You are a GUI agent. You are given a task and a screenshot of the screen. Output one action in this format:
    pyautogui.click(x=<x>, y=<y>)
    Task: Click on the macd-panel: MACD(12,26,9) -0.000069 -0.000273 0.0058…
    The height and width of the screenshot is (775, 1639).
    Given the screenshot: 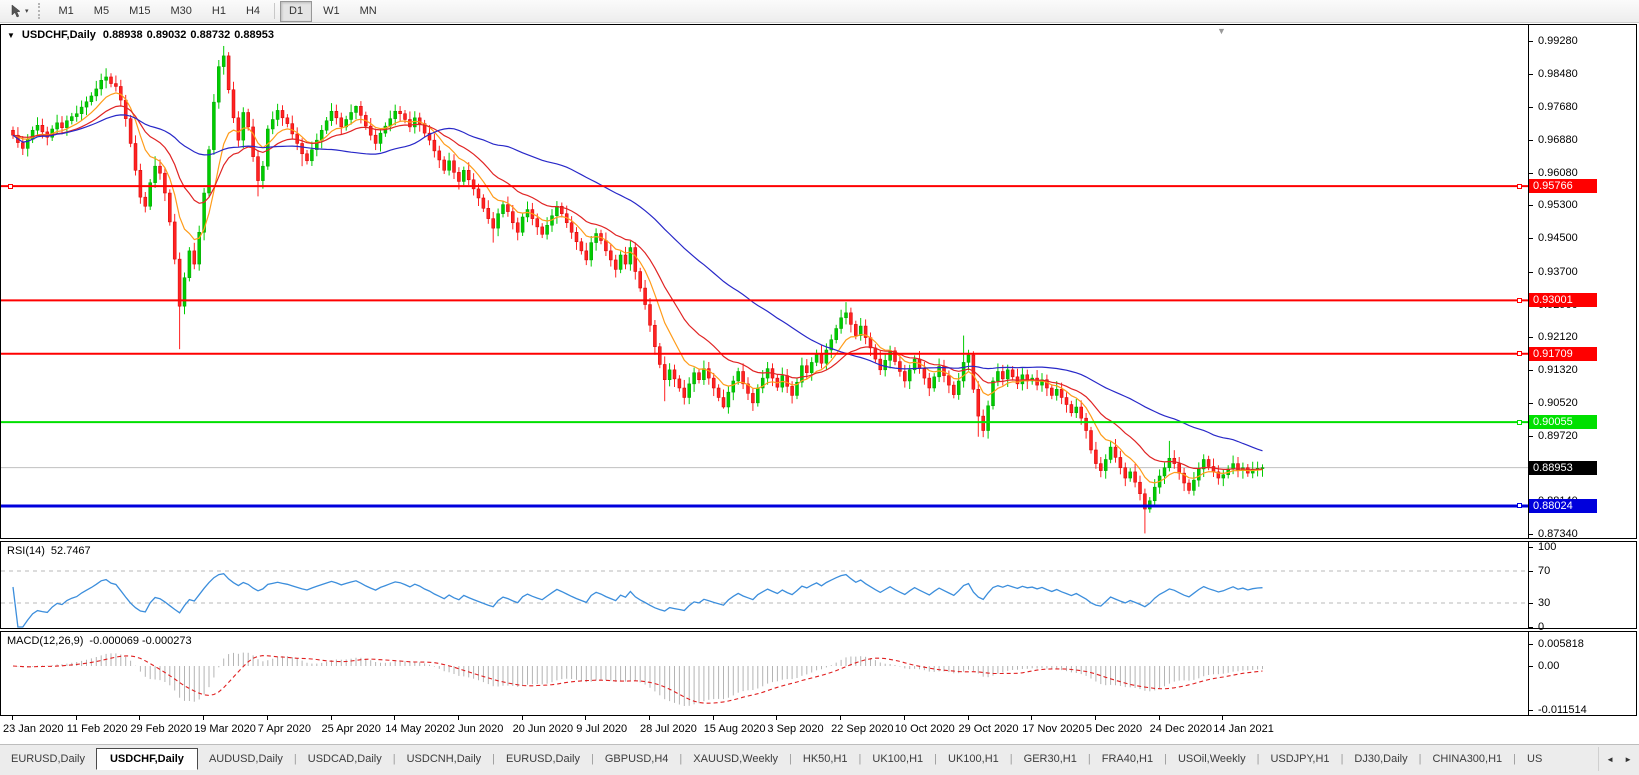 What is the action you would take?
    pyautogui.click(x=818, y=673)
    